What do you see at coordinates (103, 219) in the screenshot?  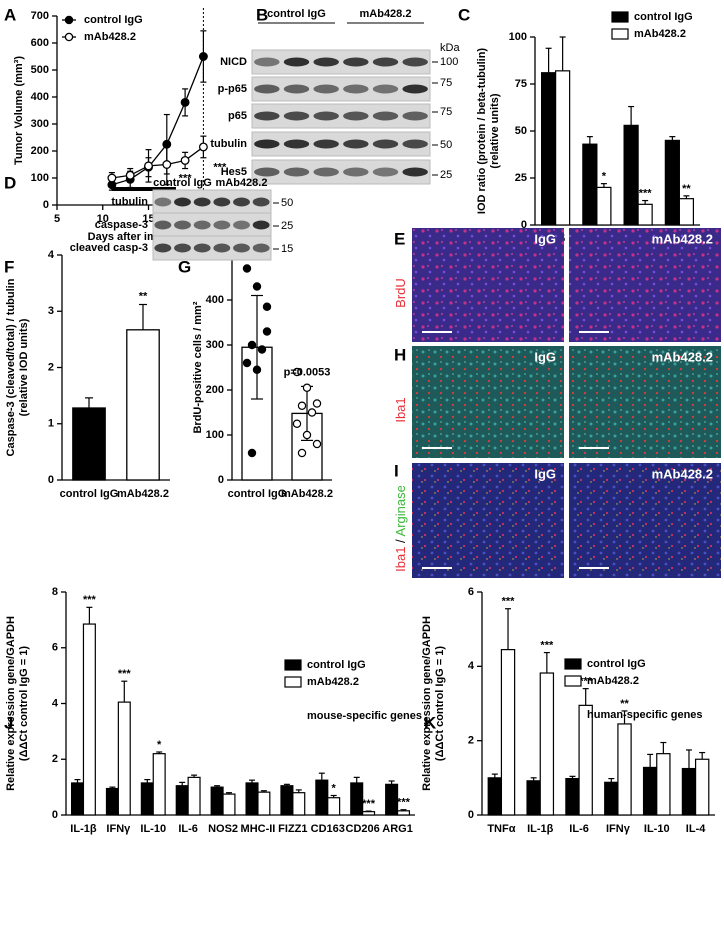 I see `x-tick-label: 10` at bounding box center [103, 219].